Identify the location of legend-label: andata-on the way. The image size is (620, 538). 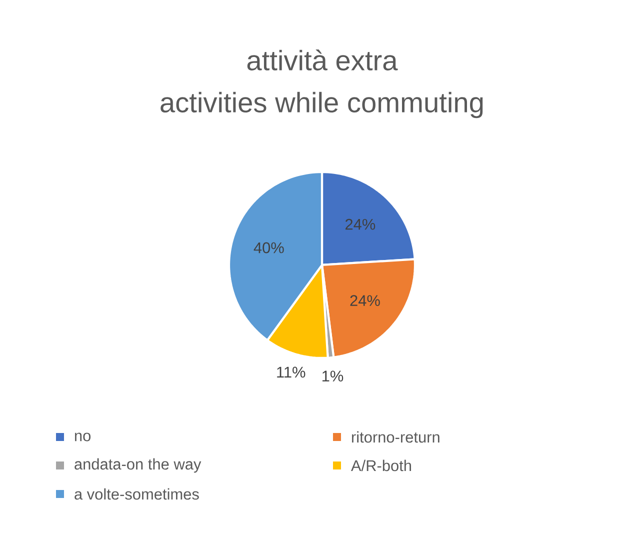
(138, 465).